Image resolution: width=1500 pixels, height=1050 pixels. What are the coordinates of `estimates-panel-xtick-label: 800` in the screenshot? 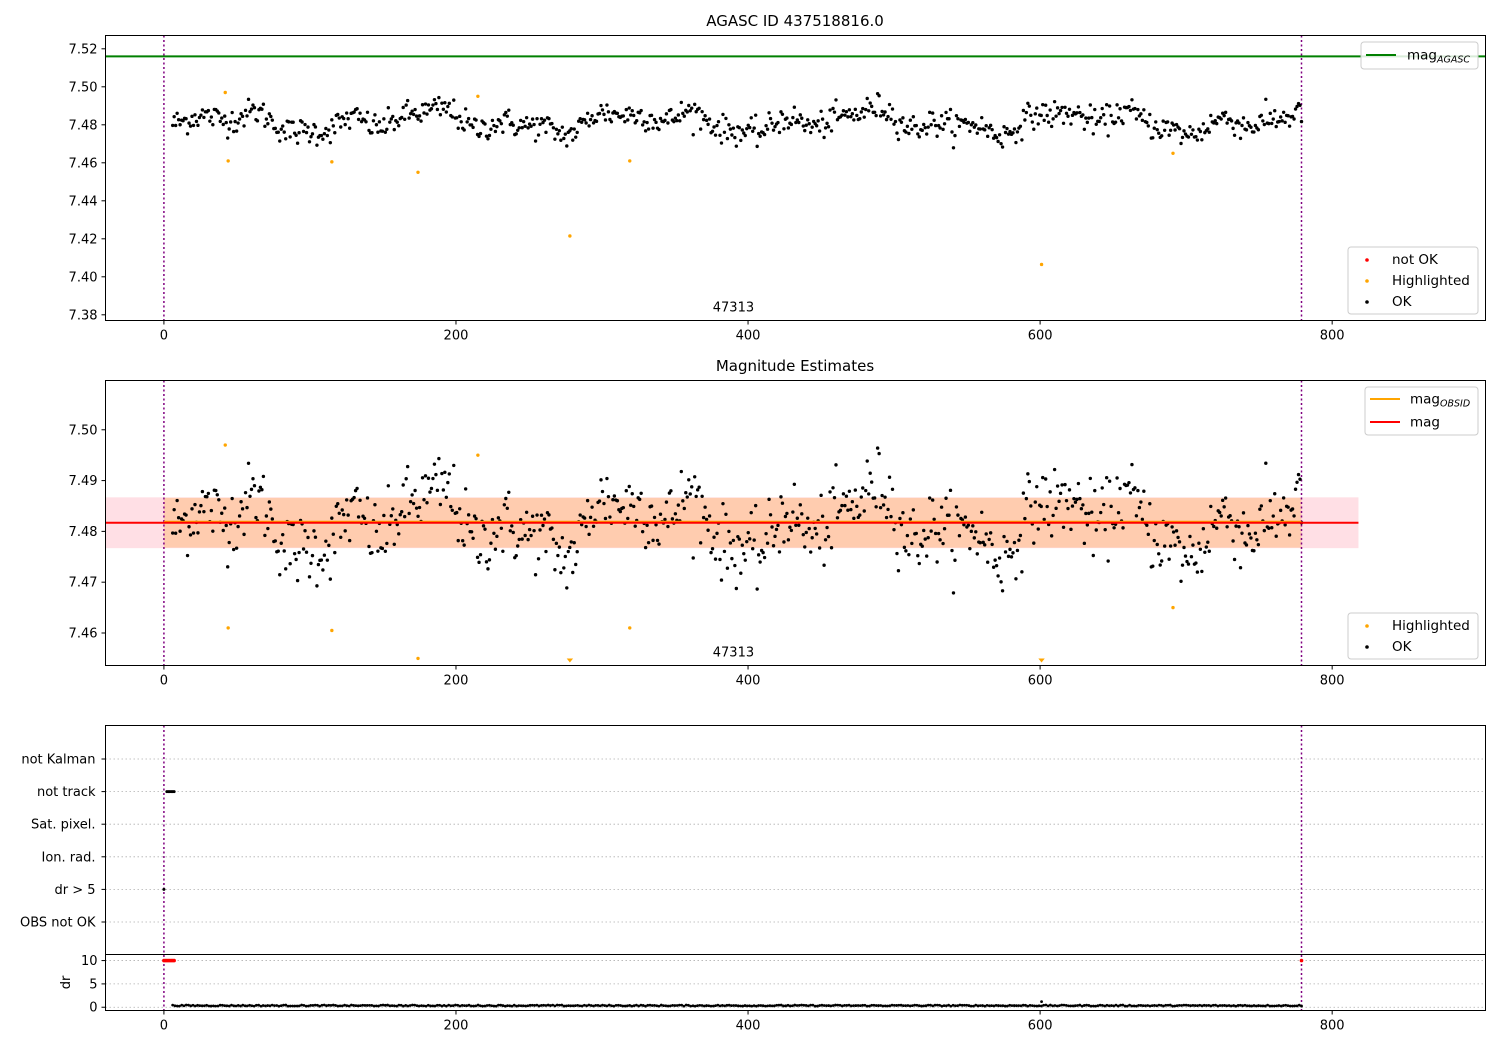 It's located at (1332, 681).